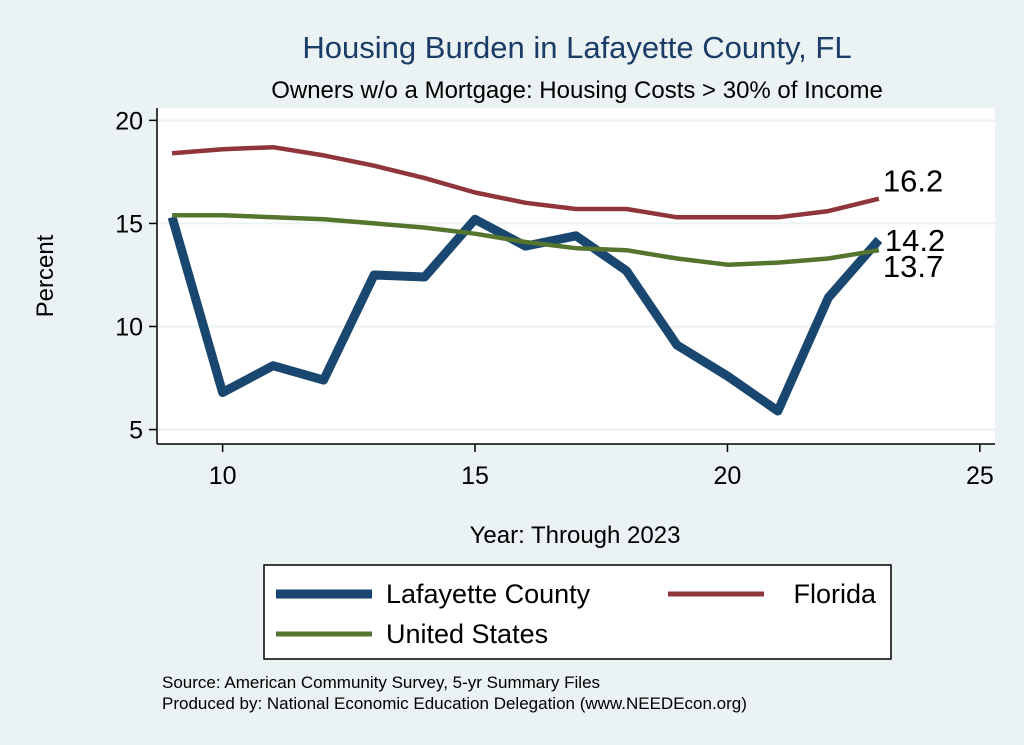  What do you see at coordinates (475, 476) in the screenshot?
I see `x-tick-label: 15` at bounding box center [475, 476].